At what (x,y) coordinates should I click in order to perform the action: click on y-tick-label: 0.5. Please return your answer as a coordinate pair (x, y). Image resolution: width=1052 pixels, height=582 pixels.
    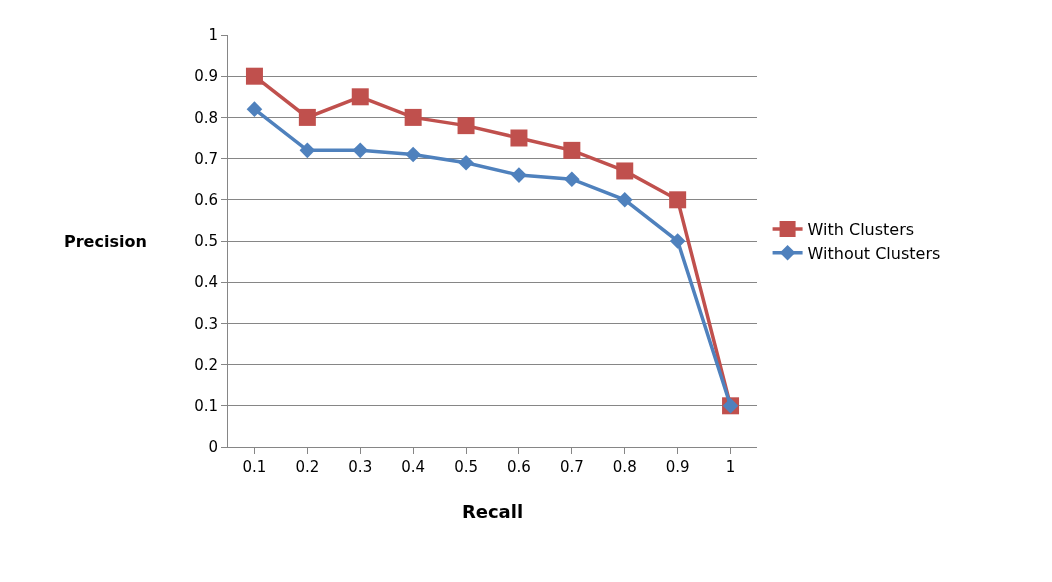
    Looking at the image, I should click on (206, 241).